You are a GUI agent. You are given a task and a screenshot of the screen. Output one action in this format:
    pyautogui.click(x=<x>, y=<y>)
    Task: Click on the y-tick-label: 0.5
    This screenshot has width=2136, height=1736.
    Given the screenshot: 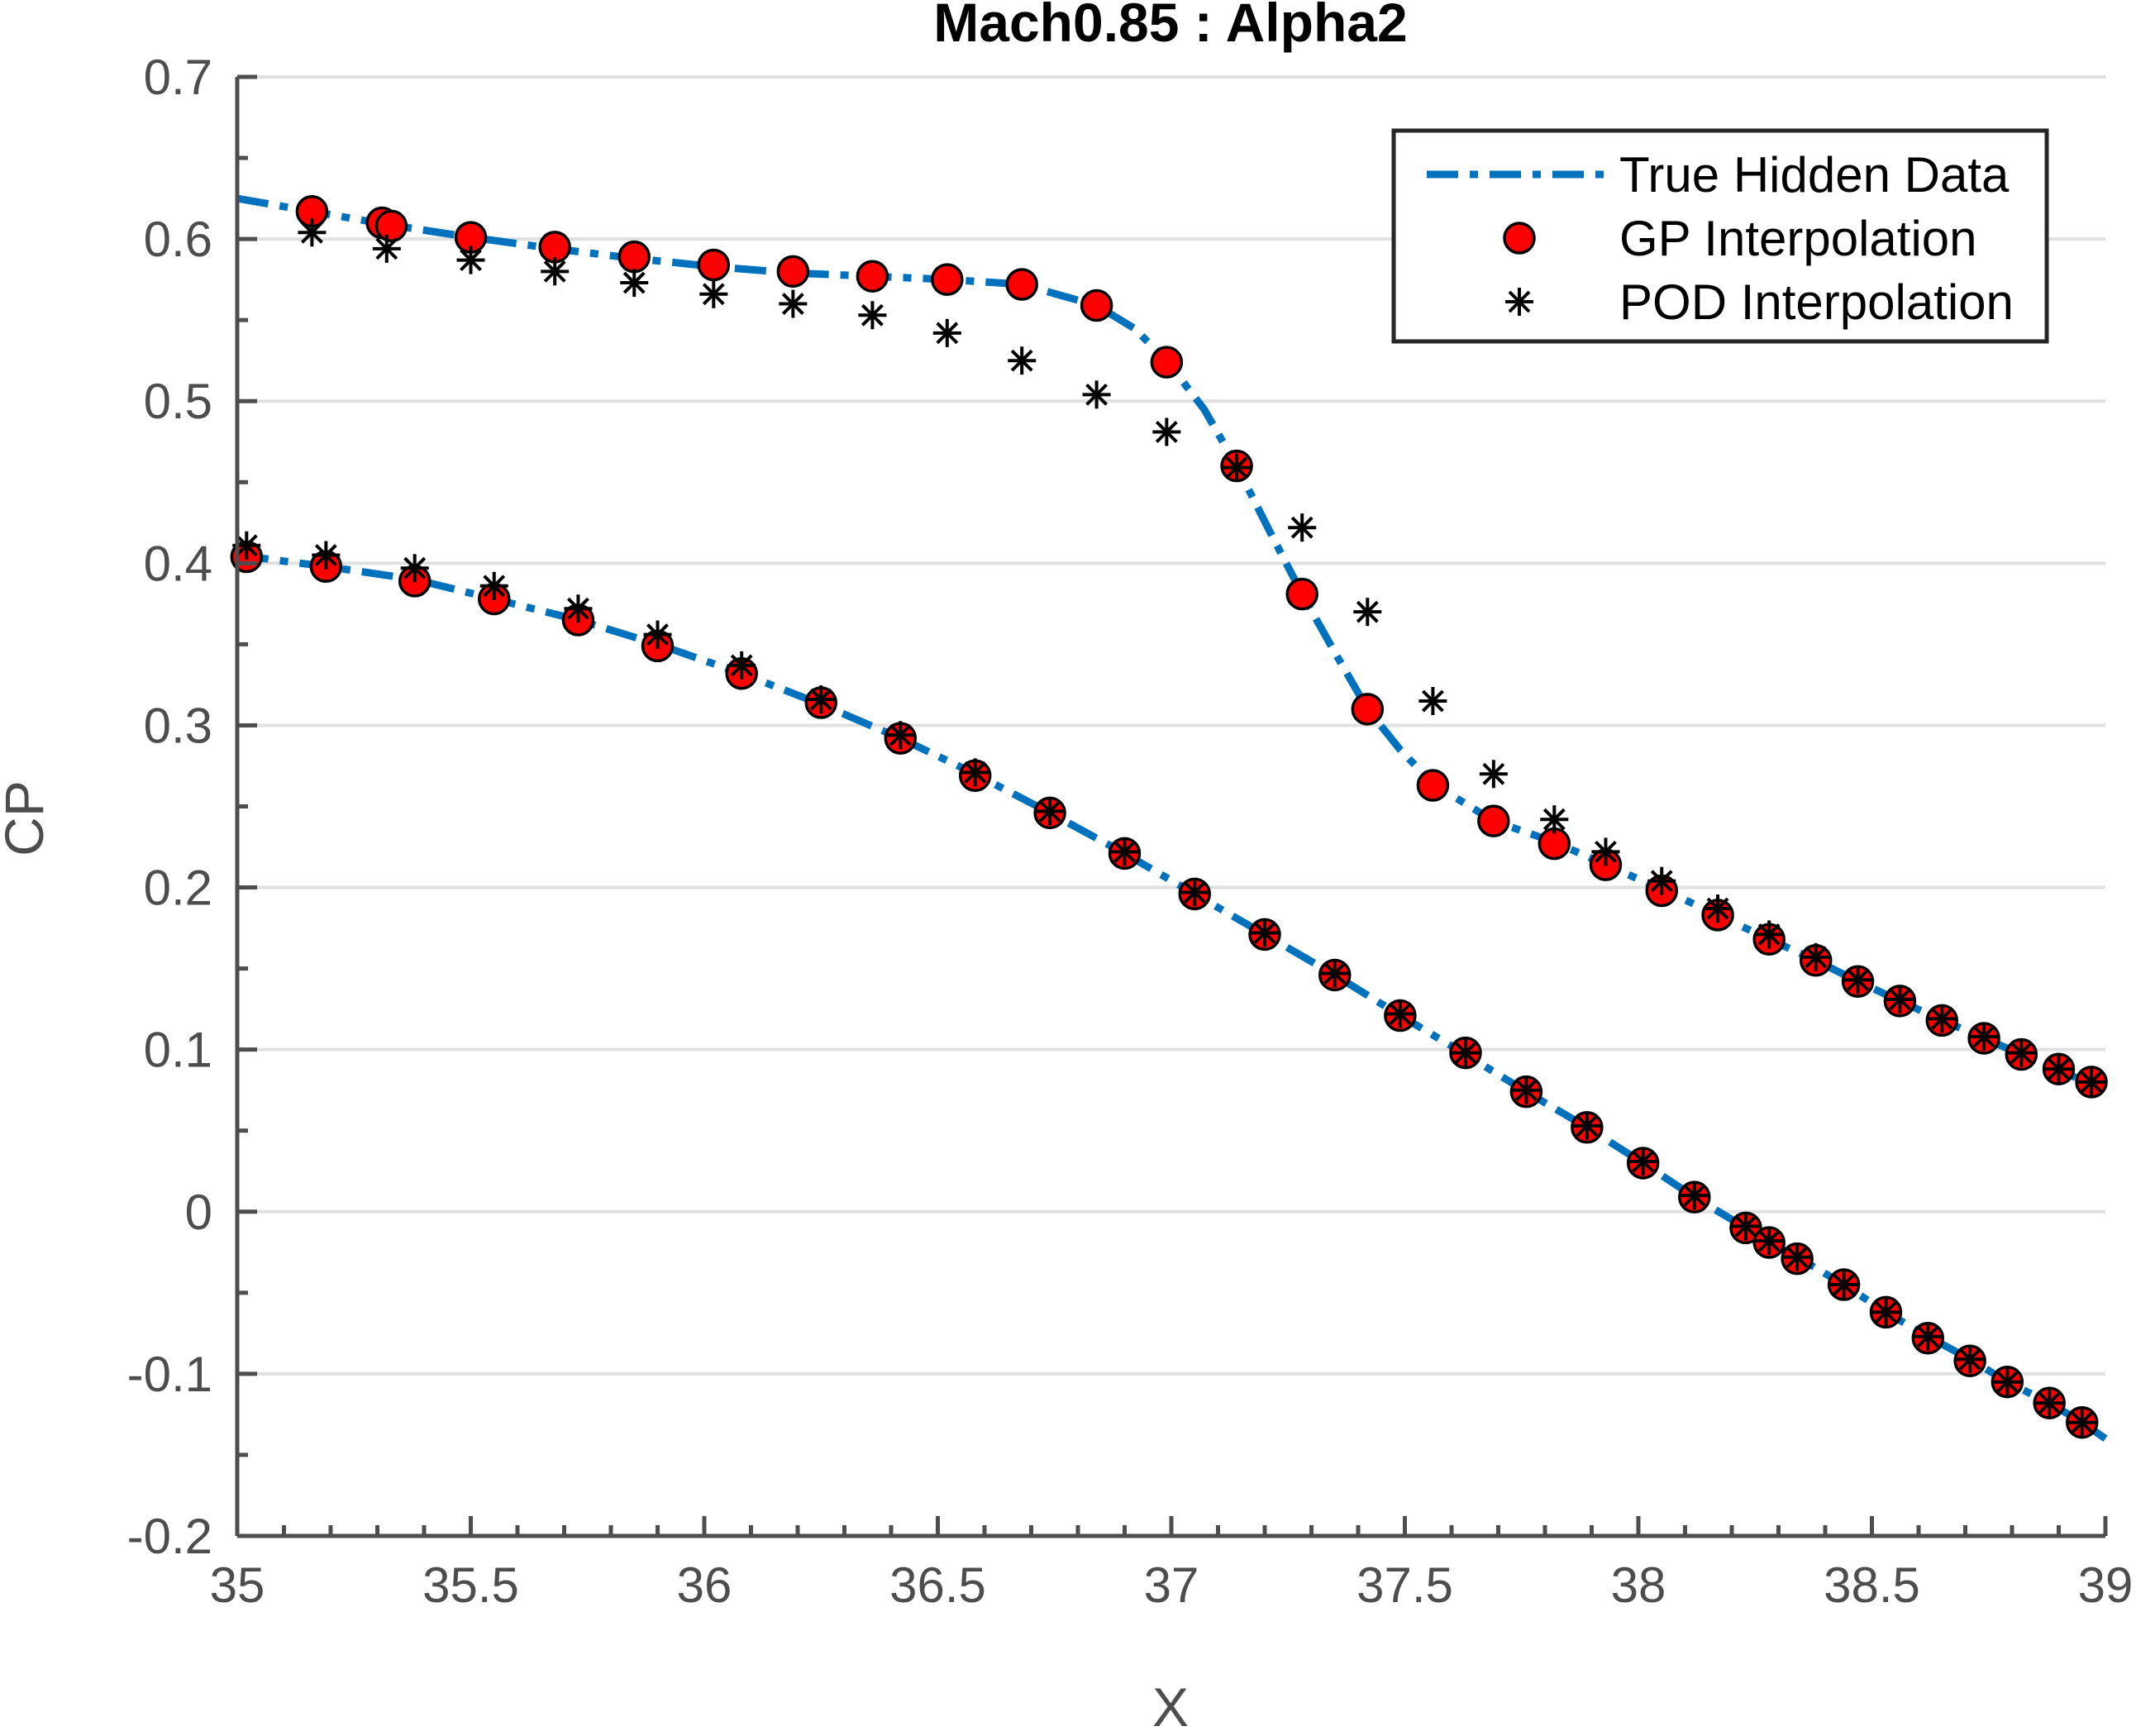 What is the action you would take?
    pyautogui.click(x=178, y=401)
    